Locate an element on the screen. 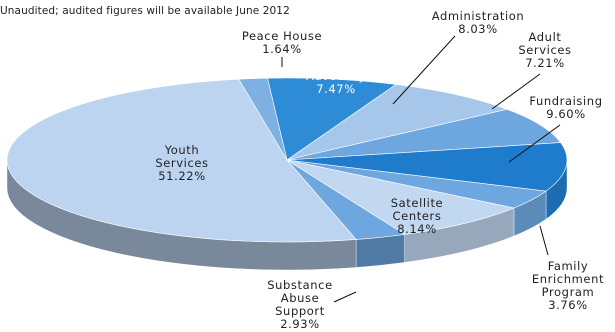 The width and height of the screenshot is (615, 332). label-advocacy-name: Advocacy is located at coordinates (336, 76).